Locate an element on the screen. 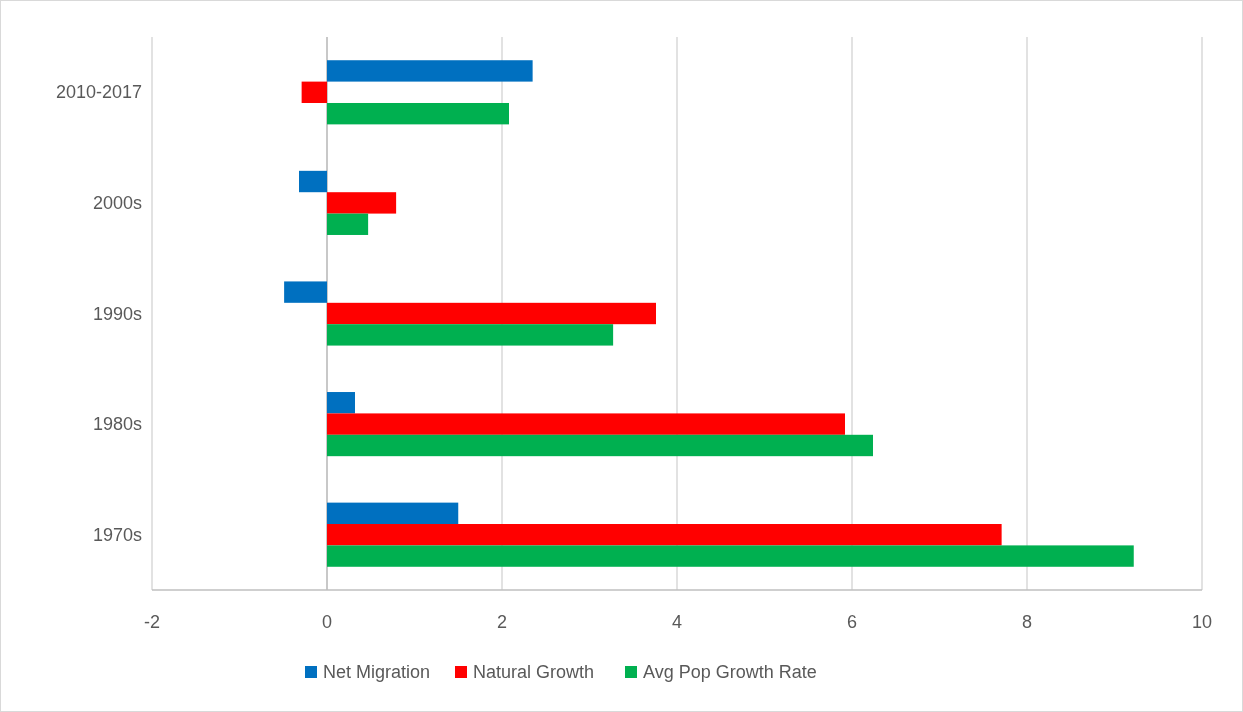 The height and width of the screenshot is (712, 1243). legend-label: Net Migration is located at coordinates (377, 672).